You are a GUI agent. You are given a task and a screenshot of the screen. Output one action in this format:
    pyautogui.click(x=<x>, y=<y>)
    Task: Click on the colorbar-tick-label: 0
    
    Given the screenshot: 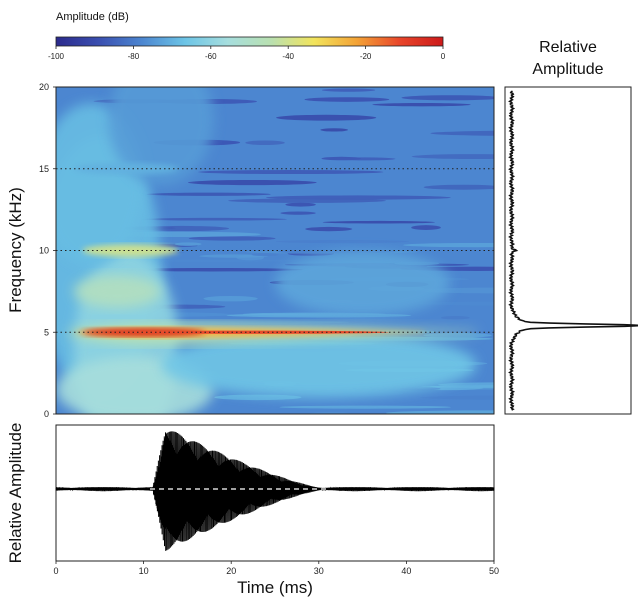 What is the action you would take?
    pyautogui.click(x=443, y=56)
    